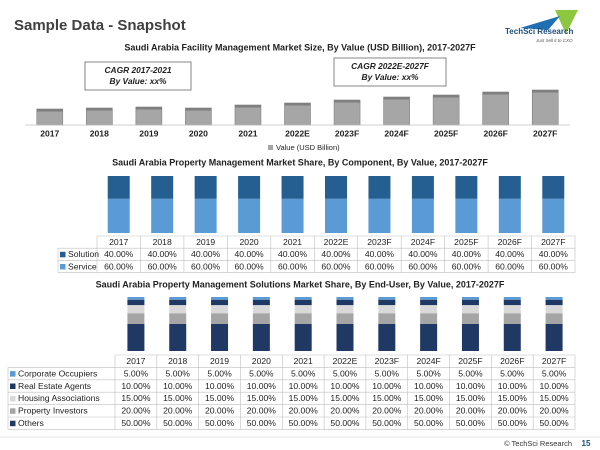 This screenshot has height=450, width=600. I want to click on x-tick-label: 2025F, so click(466, 242).